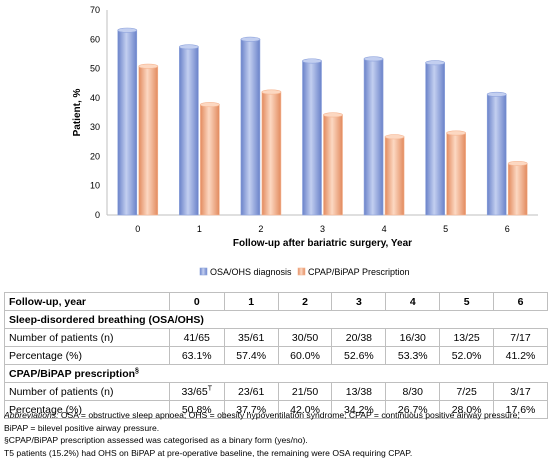  I want to click on section-row: Sleep-disordered breathing (OSA/OHS), so click(276, 319).